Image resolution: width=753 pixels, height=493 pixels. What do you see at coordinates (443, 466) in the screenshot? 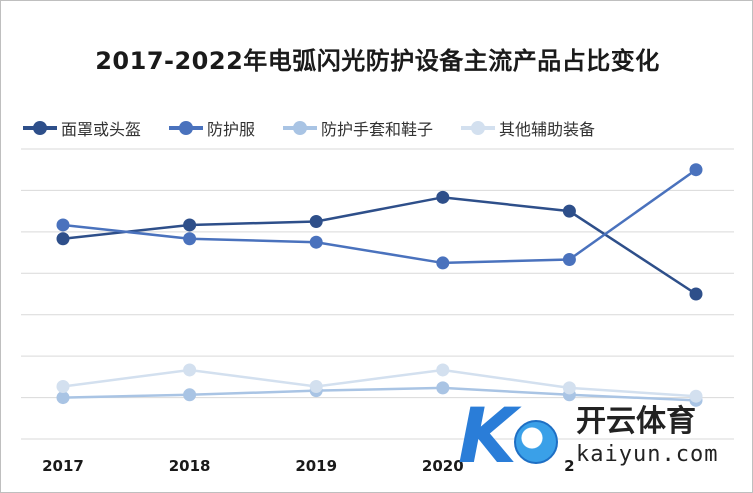
I see `x-tick-label: 2020` at bounding box center [443, 466].